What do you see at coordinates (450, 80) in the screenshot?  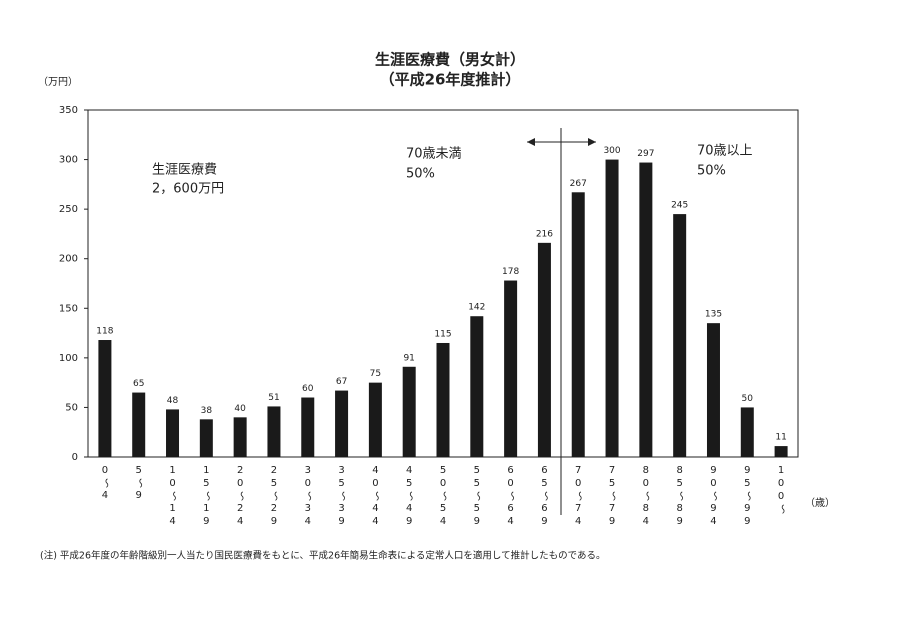 I see `chart-subtitle: （平成26年度推計）` at bounding box center [450, 80].